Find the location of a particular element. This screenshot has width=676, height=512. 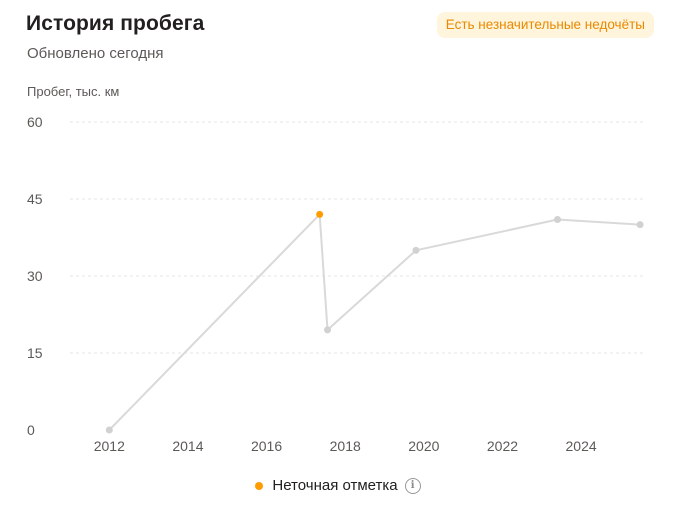

x-tick-label: 2016 is located at coordinates (266, 446).